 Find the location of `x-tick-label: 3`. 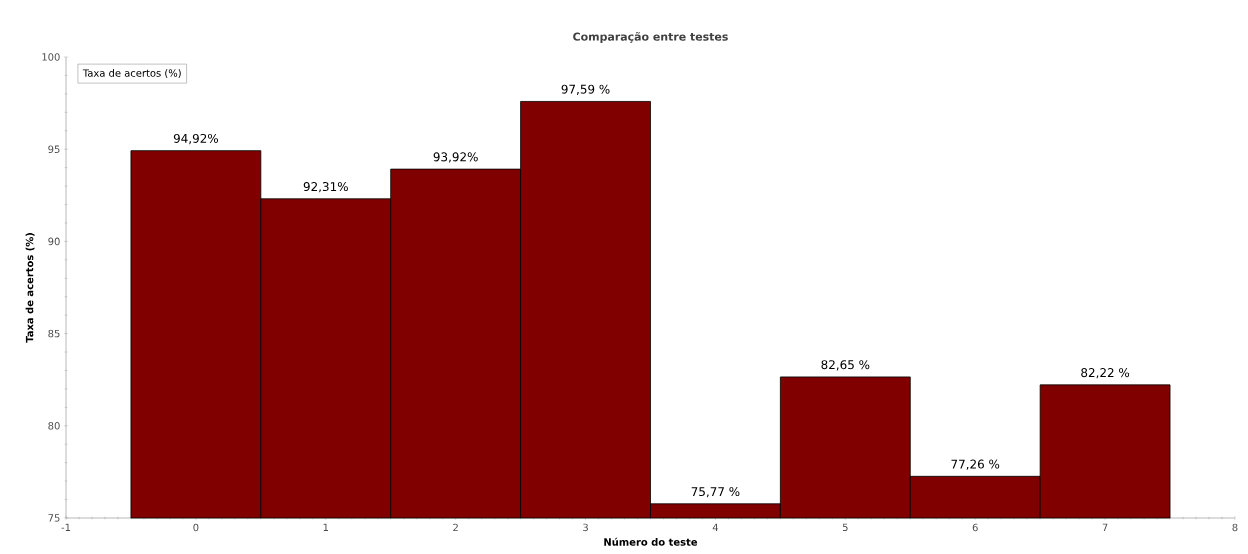

x-tick-label: 3 is located at coordinates (585, 527).